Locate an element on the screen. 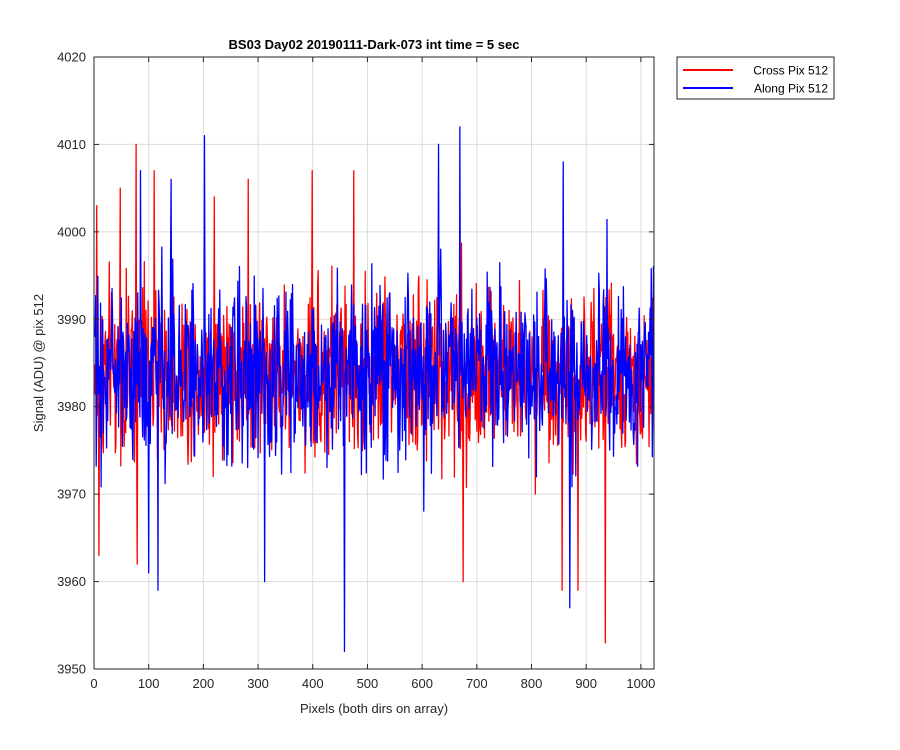 Image resolution: width=900 pixels, height=750 pixels. y-tick-label: 4000 is located at coordinates (71, 231).